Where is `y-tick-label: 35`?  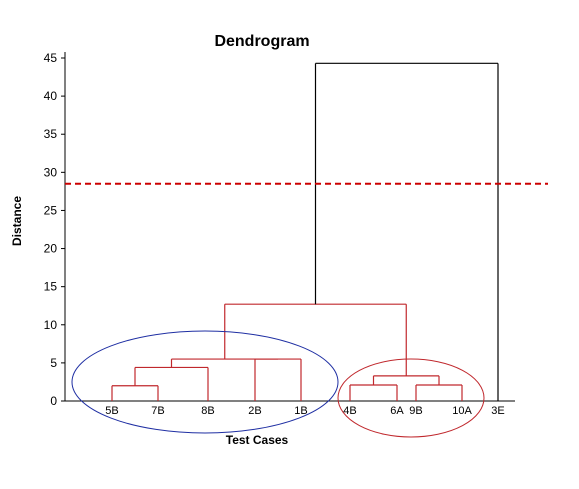
y-tick-label: 35 is located at coordinates (51, 134).